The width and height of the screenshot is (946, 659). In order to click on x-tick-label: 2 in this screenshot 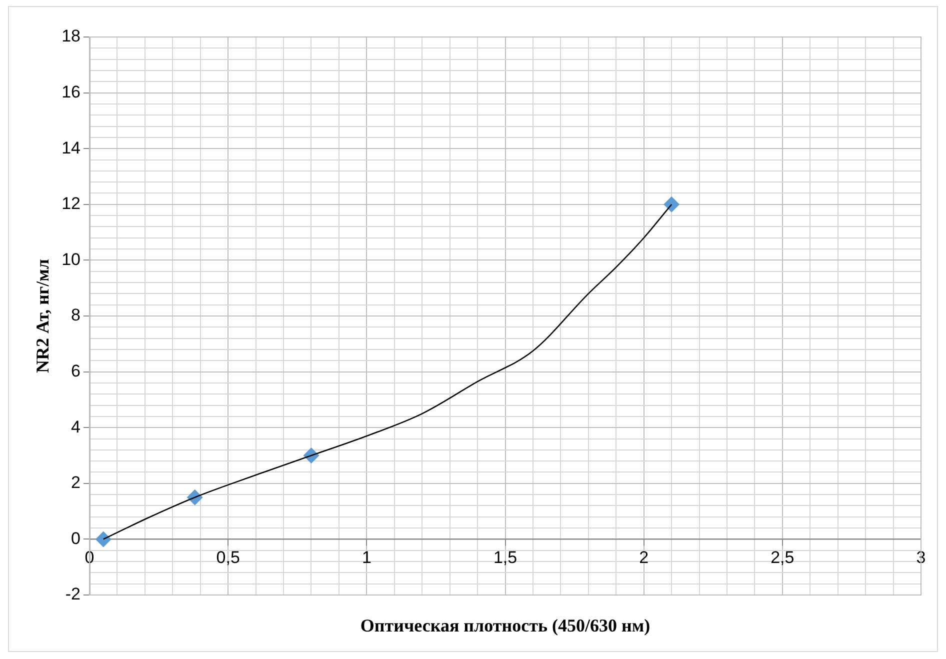, I will do `click(644, 558)`.